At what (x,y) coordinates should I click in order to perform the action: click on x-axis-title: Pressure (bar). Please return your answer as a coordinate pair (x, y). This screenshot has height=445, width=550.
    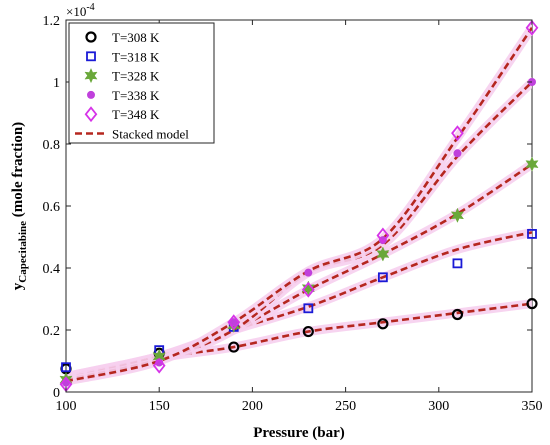
    Looking at the image, I should click on (299, 433).